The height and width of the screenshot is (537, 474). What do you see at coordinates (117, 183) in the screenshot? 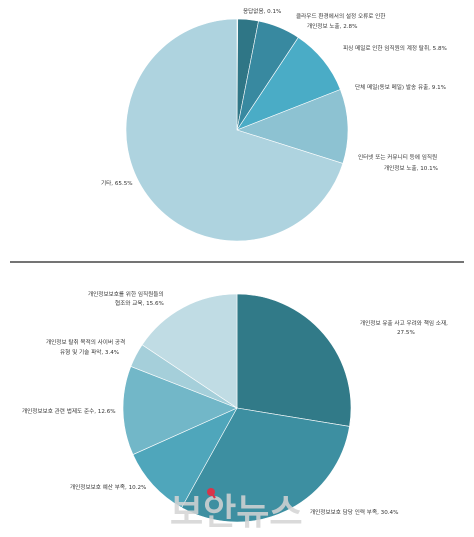
I see `slice-label-other: 기타, 65.5%` at bounding box center [117, 183].